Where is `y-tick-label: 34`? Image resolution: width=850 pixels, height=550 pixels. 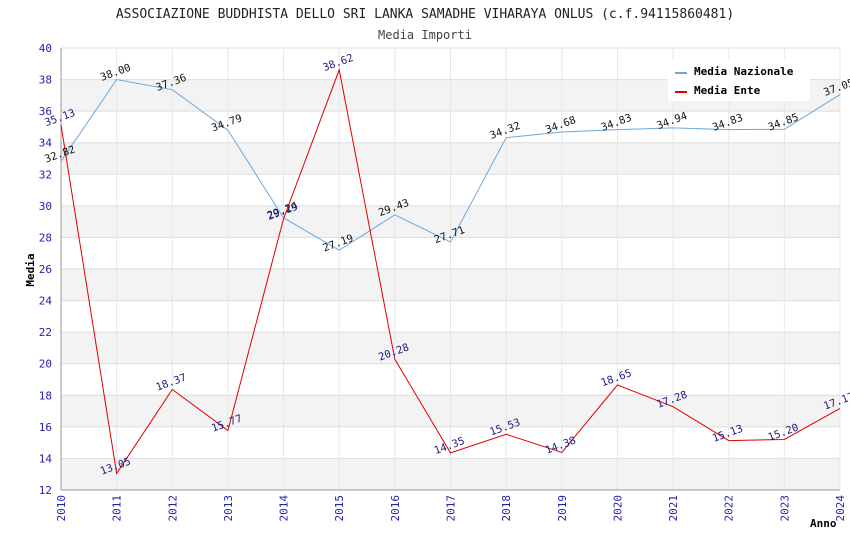 y-tick-label: 34 is located at coordinates (46, 143).